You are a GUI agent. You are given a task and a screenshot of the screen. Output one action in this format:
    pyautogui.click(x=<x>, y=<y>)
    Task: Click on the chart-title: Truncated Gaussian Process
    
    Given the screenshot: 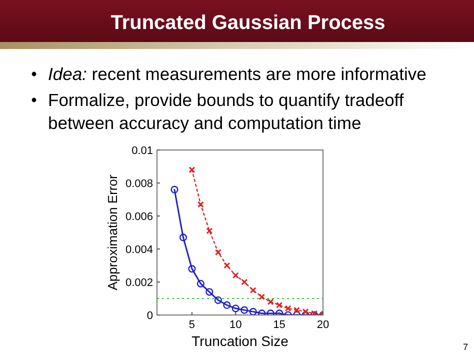 What is the action you would take?
    pyautogui.click(x=248, y=23)
    